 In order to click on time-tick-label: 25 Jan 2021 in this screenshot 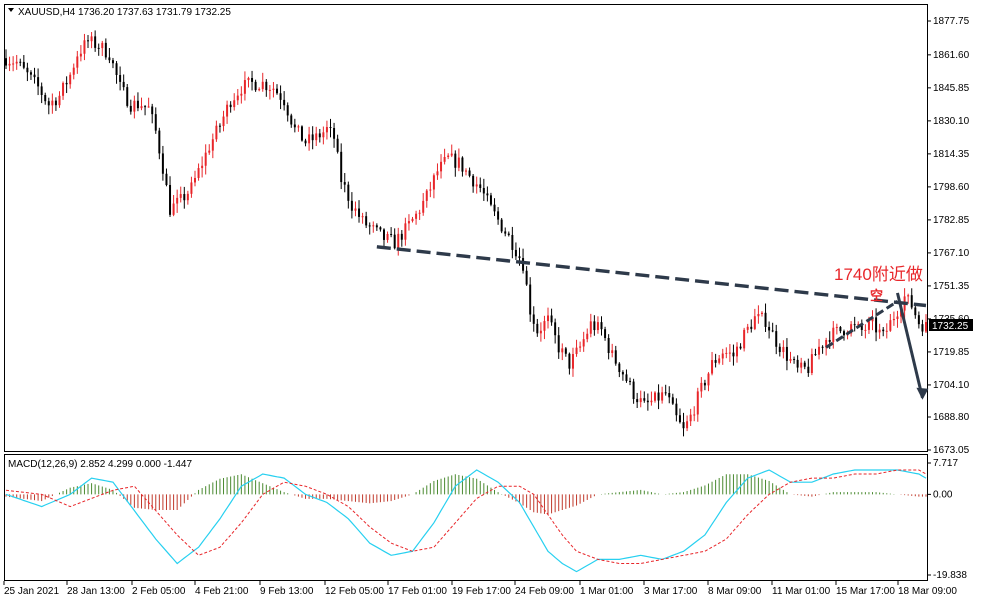, I will do `click(31, 591)`.